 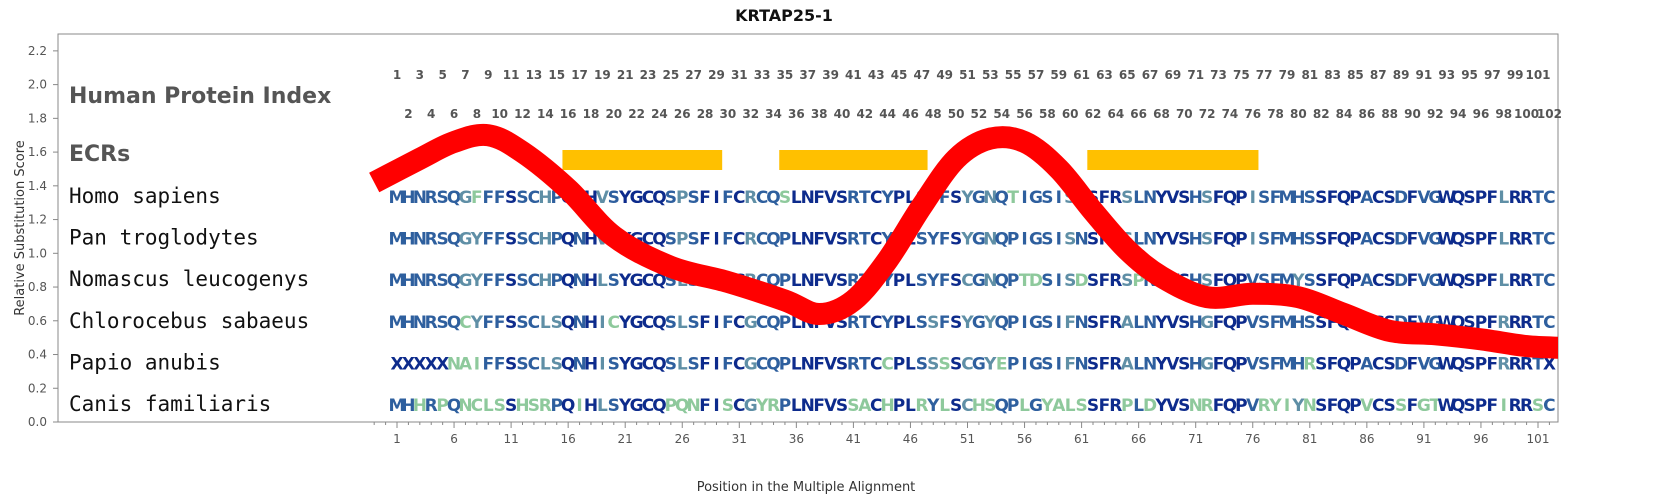 What do you see at coordinates (1081, 439) in the screenshot?
I see `x-tick-label: 61` at bounding box center [1081, 439].